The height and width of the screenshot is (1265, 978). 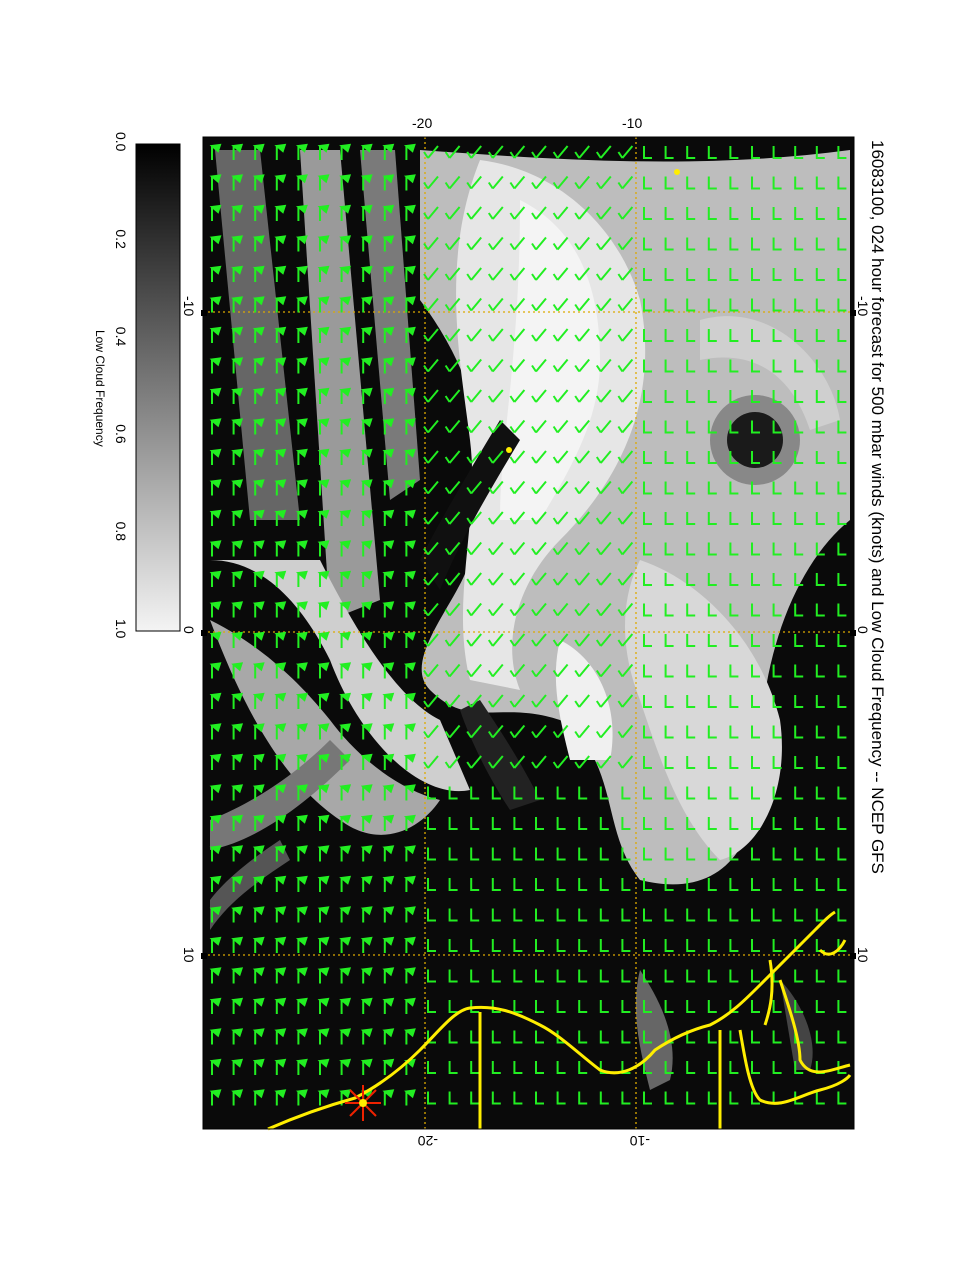 I want to click on small-marker, so click(x=677, y=172).